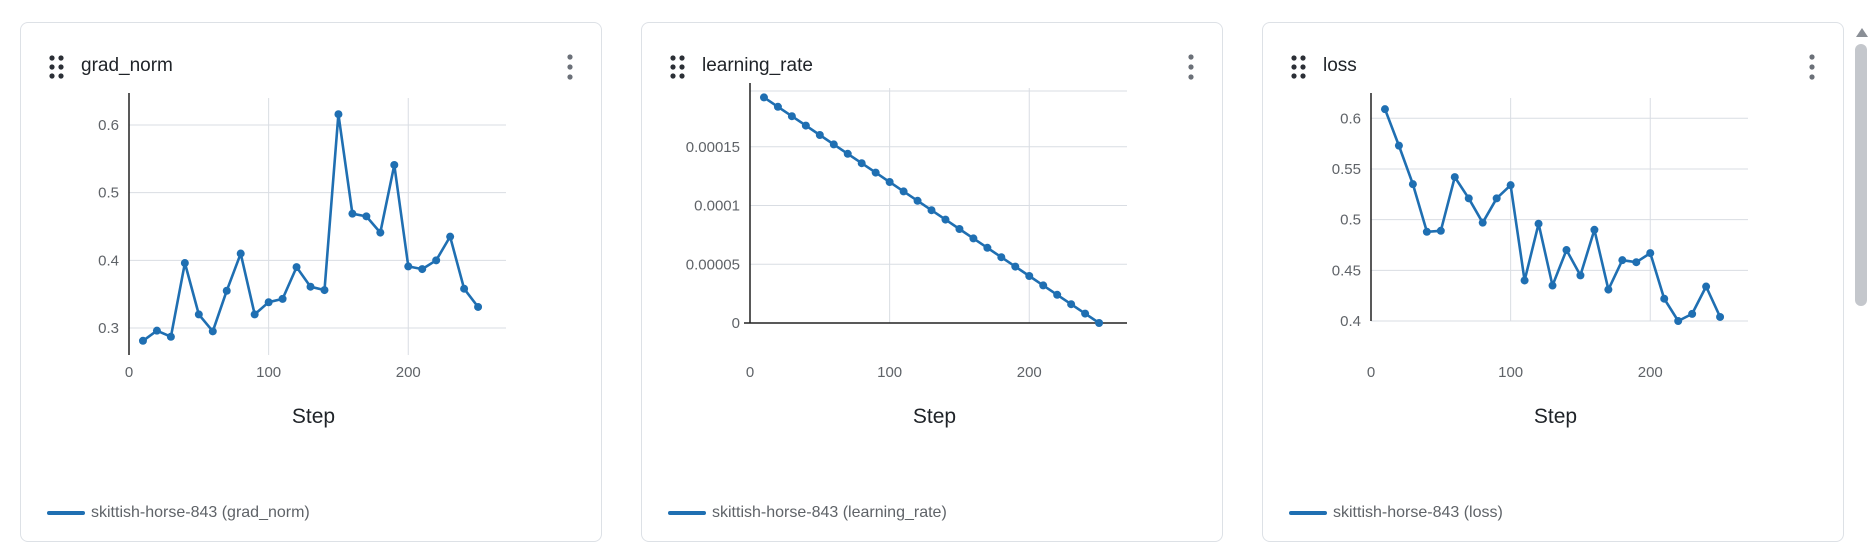 This screenshot has height=542, width=1870. Describe the element at coordinates (829, 512) in the screenshot. I see `legend-label: skittish-horse-843 (learning_rate)` at that location.